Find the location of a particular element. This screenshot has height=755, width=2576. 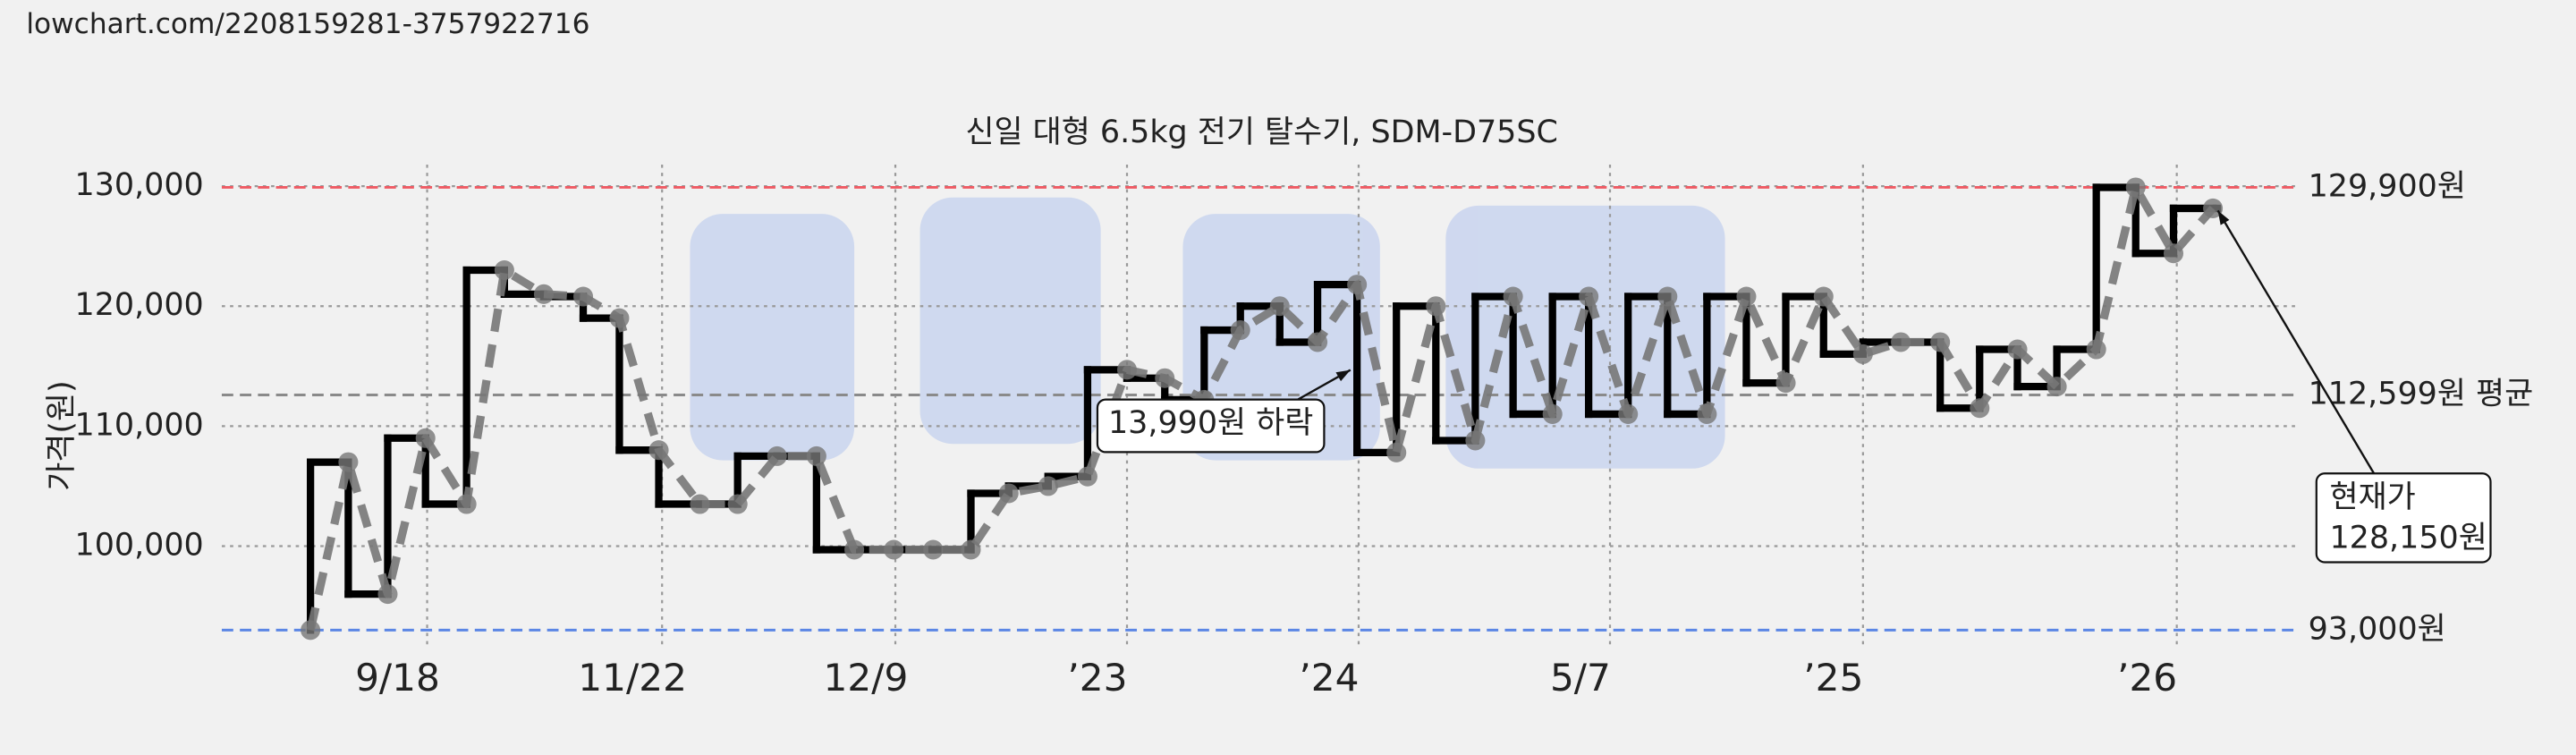

header-url: lowchart.com/2208159281-3757922716 is located at coordinates (307, 24).